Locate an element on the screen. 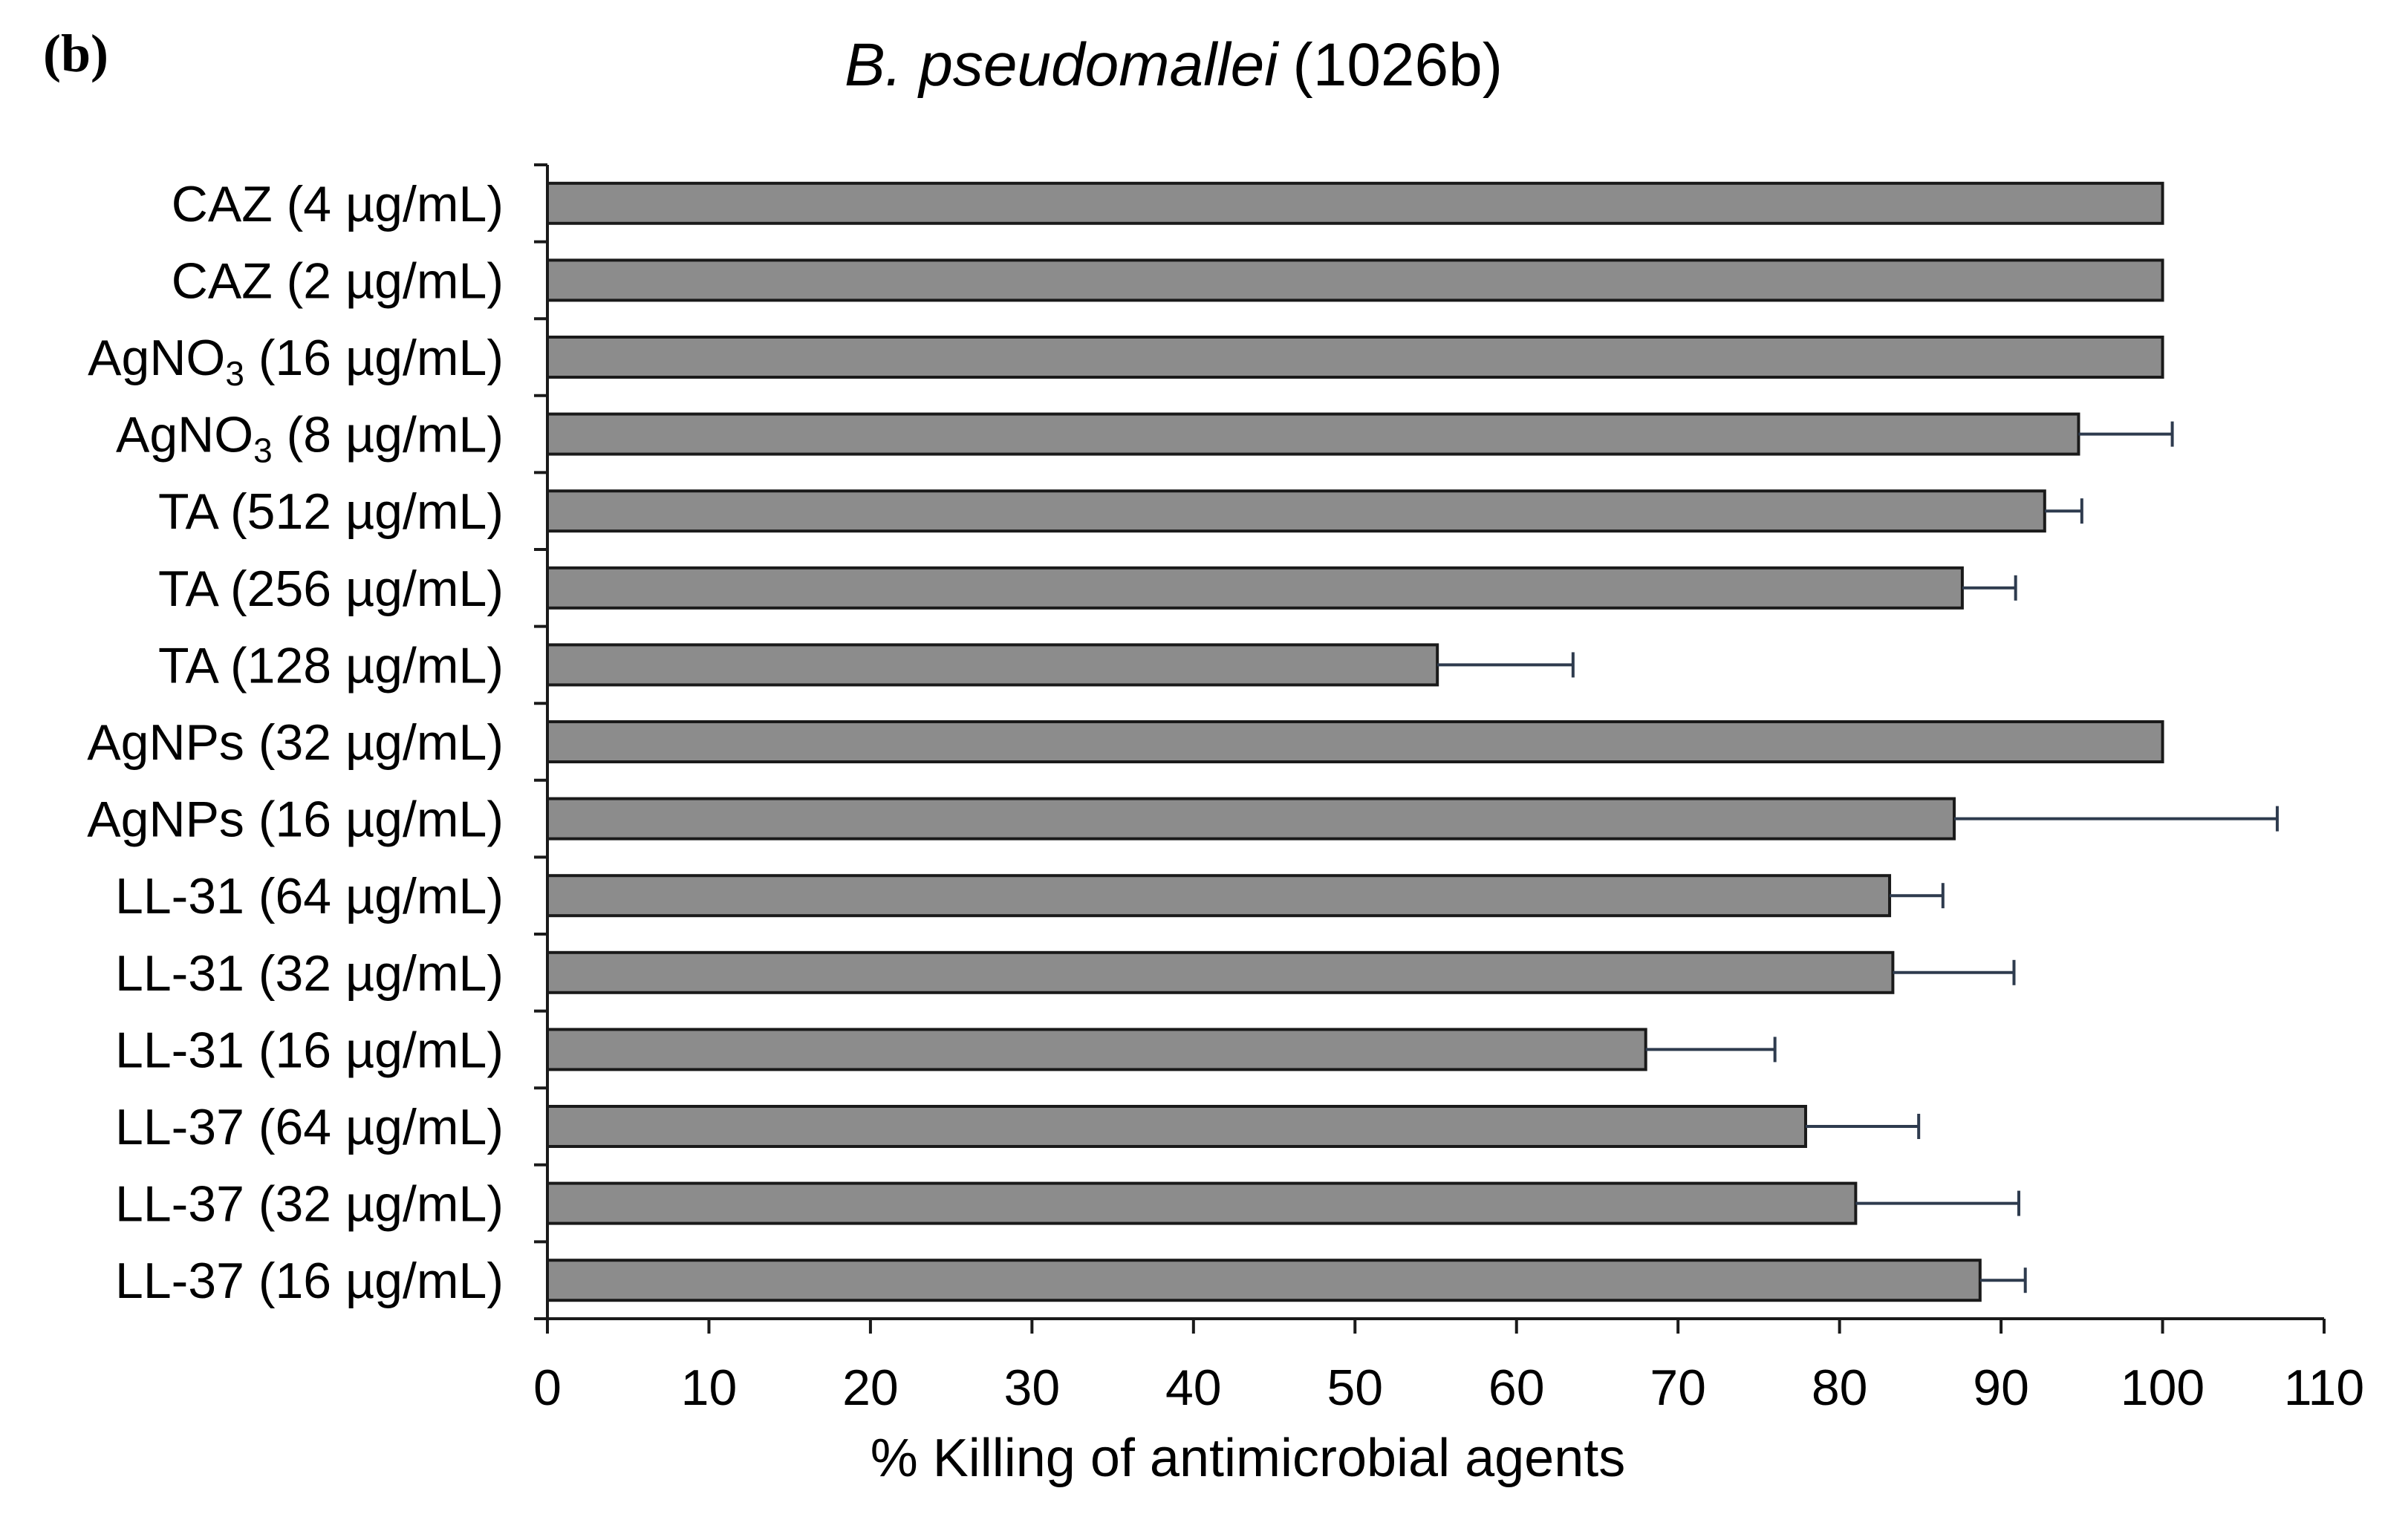 This screenshot has width=2385, height=1540. x-tick-label-8: 80 is located at coordinates (1840, 1388).